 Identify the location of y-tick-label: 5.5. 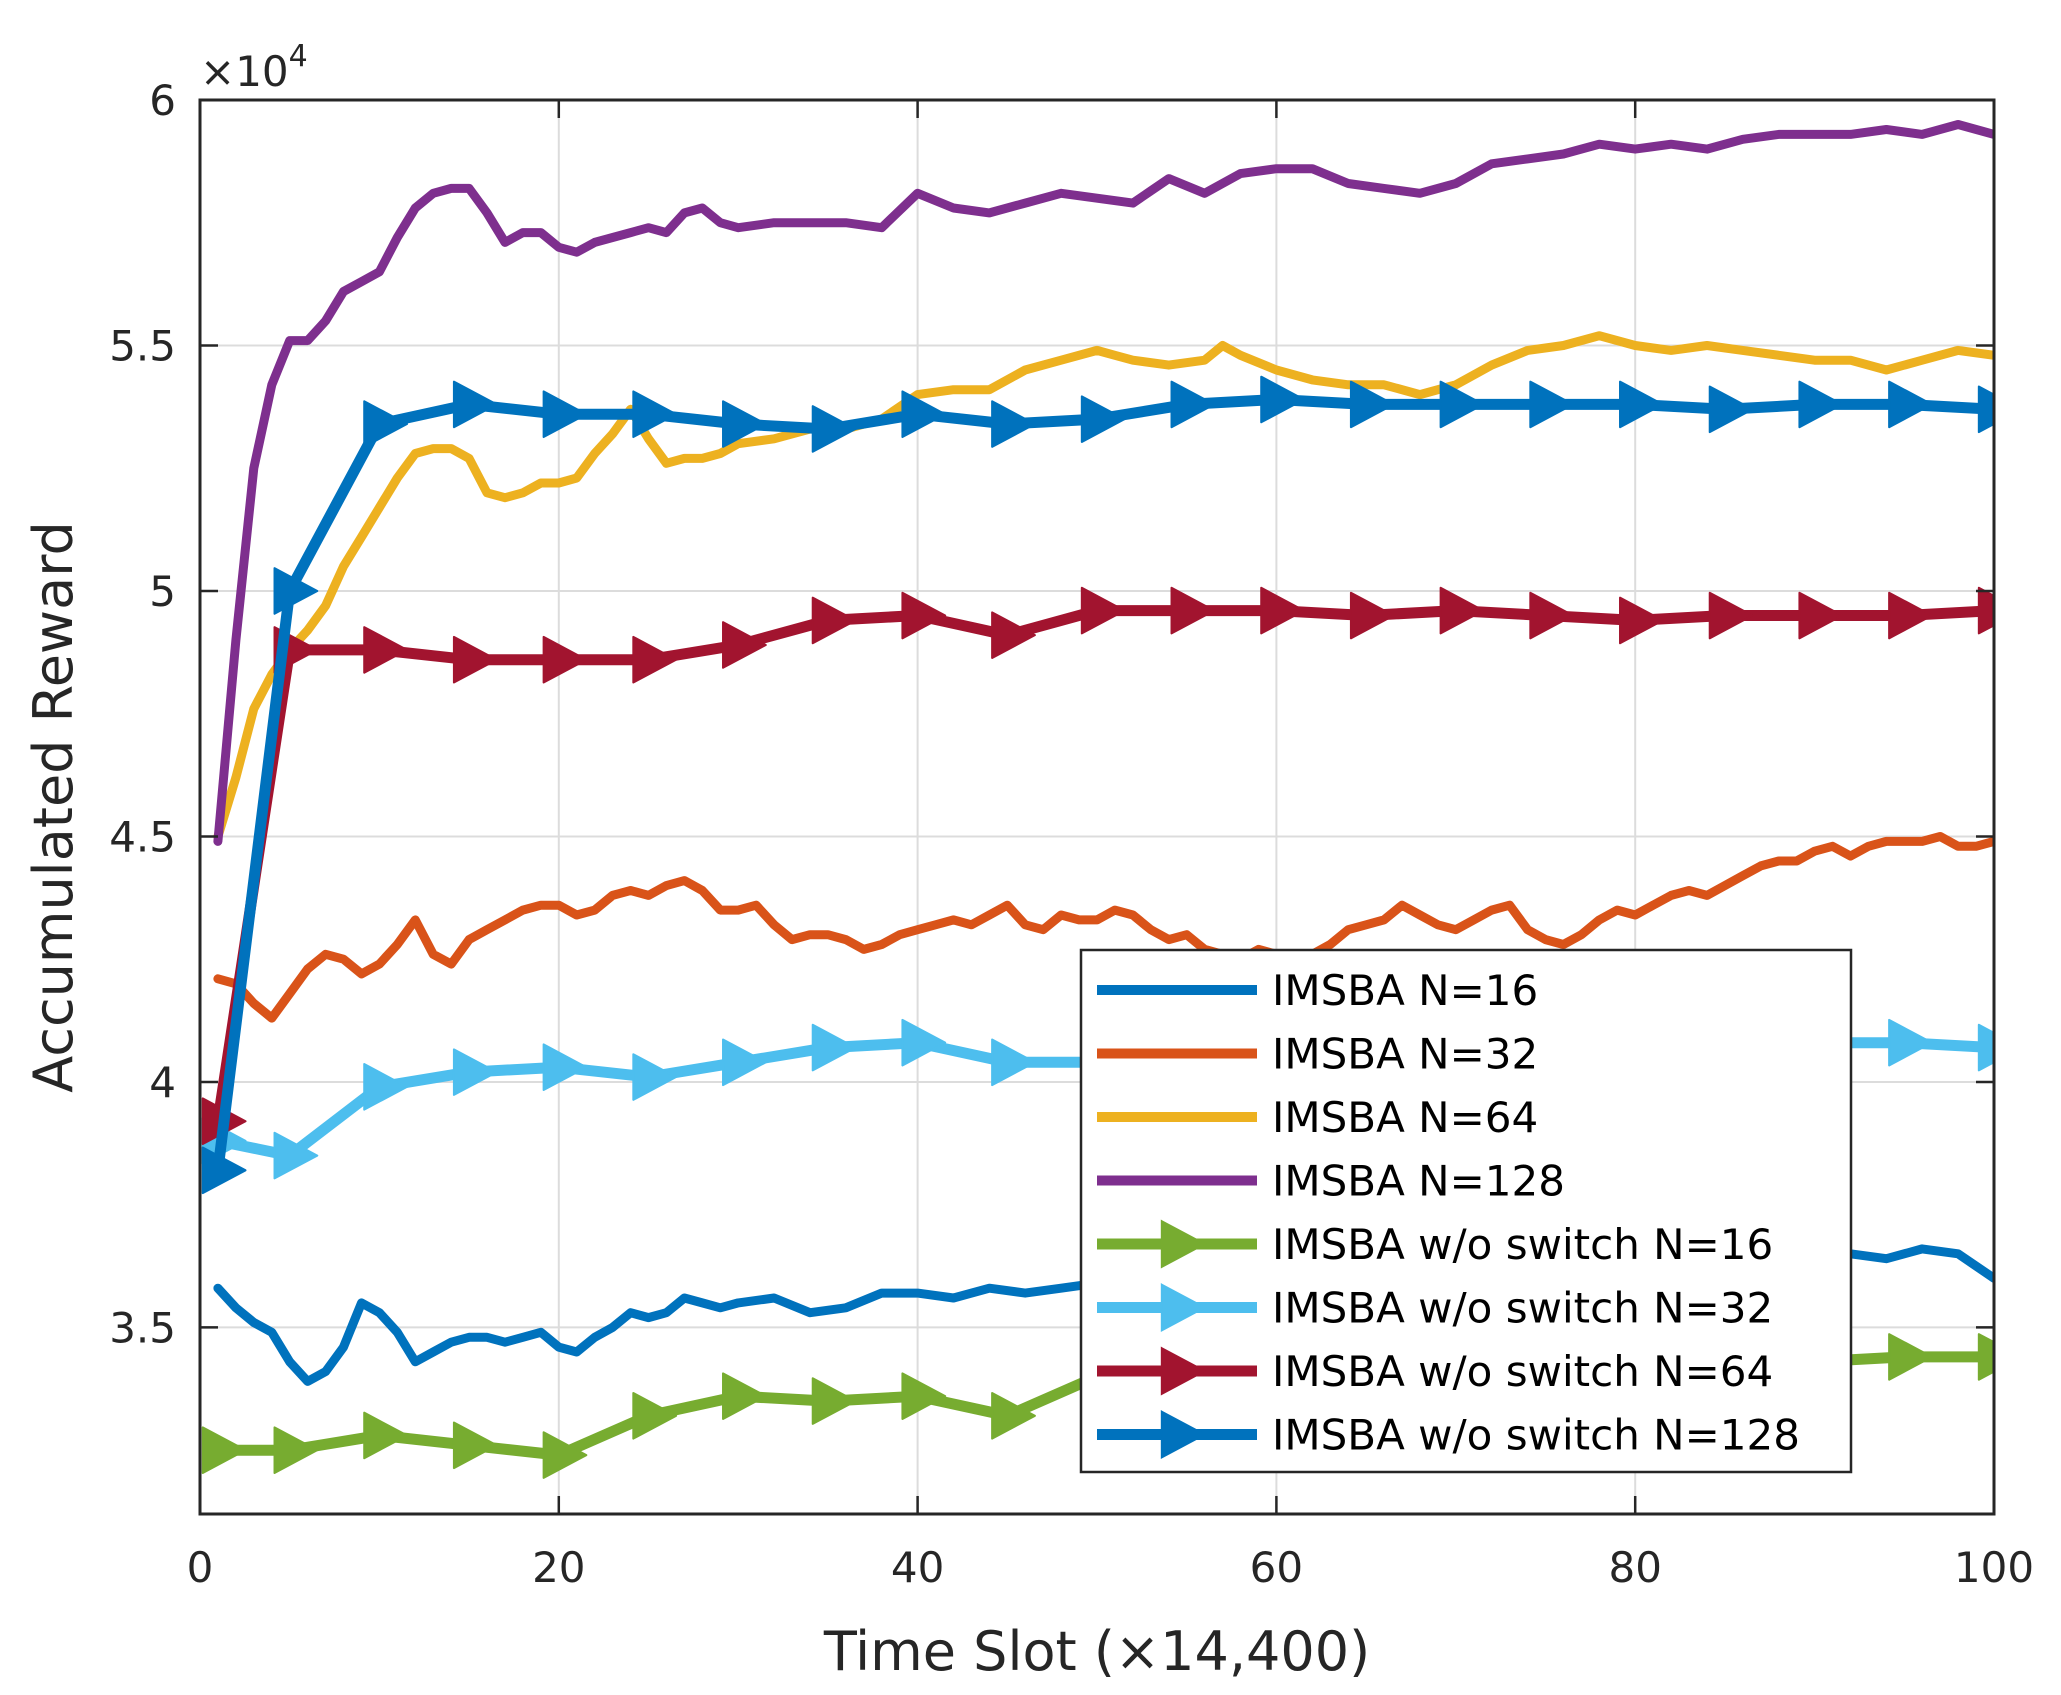
(142, 345).